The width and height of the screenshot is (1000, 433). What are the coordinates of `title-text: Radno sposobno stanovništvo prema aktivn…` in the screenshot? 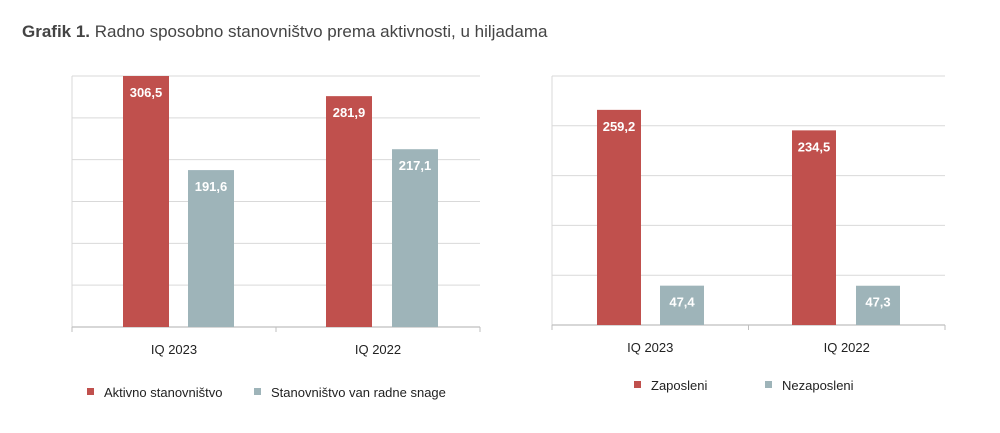 It's located at (321, 31).